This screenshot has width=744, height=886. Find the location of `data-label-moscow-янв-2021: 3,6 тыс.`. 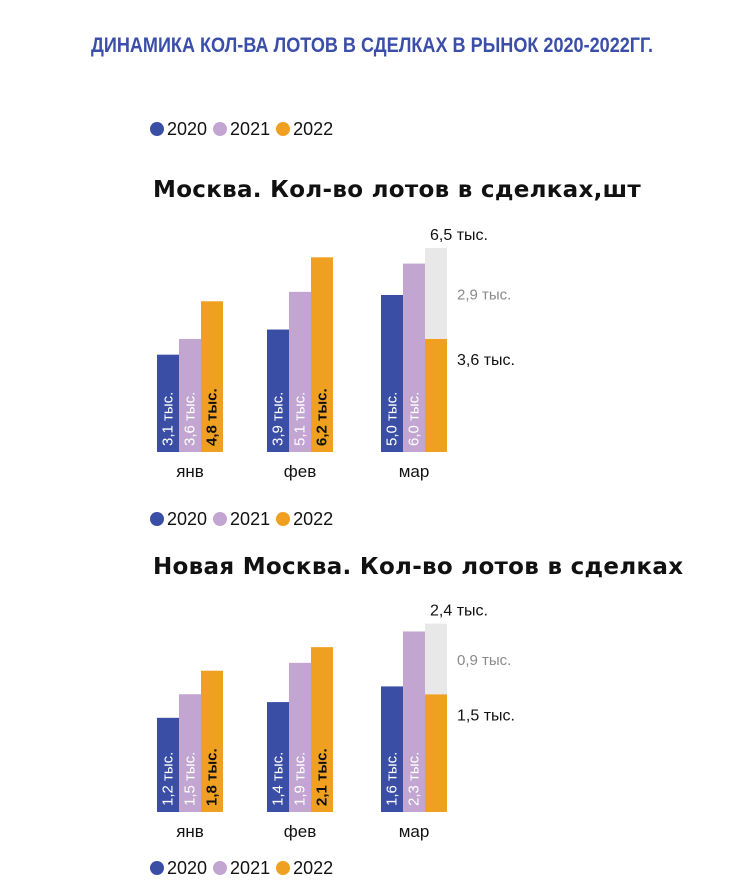

data-label-moscow-янв-2021: 3,6 тыс. is located at coordinates (190, 419).